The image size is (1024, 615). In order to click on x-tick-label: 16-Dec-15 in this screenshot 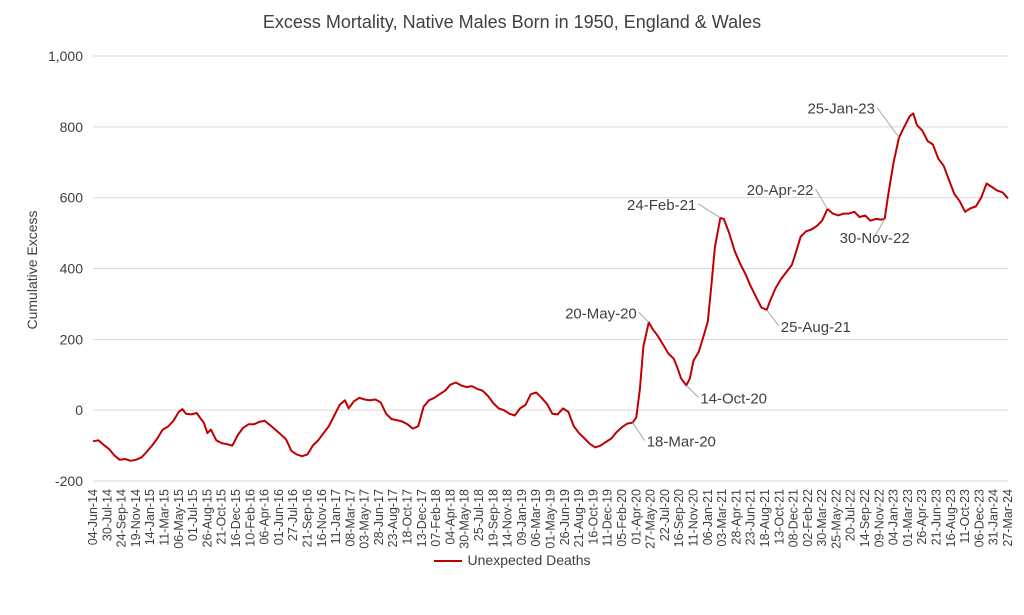, I will do `click(236, 518)`.